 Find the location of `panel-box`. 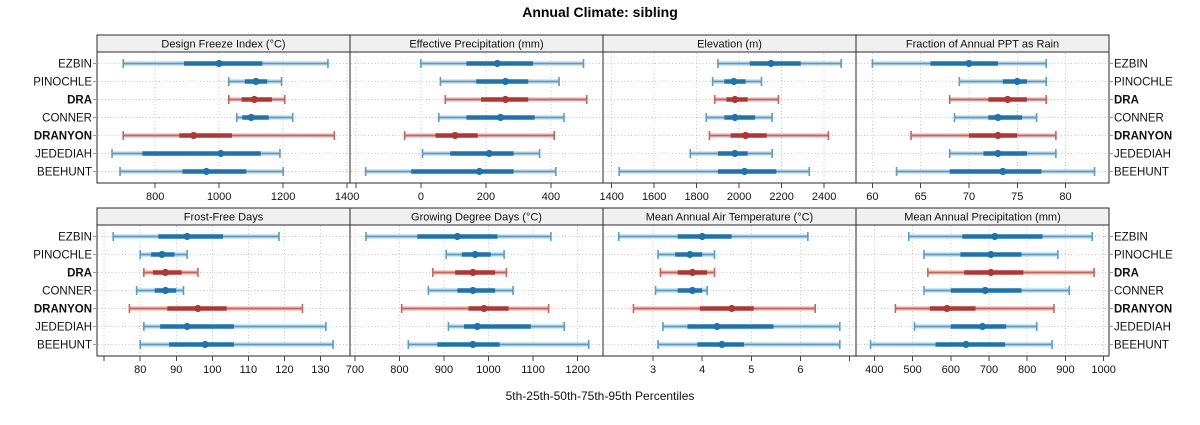

panel-box is located at coordinates (729, 290).